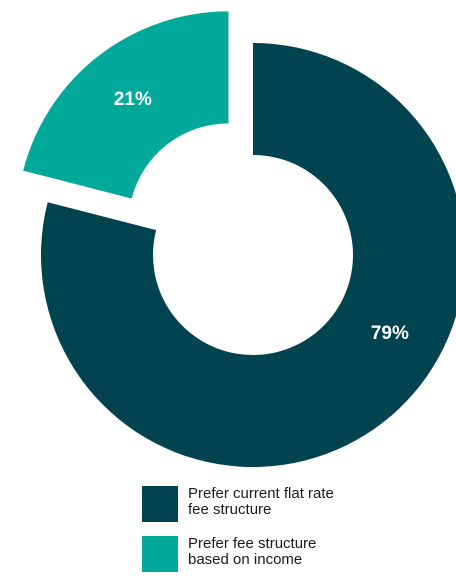 This screenshot has height=586, width=456. What do you see at coordinates (160, 504) in the screenshot?
I see `legend-swatch-flat-rate` at bounding box center [160, 504].